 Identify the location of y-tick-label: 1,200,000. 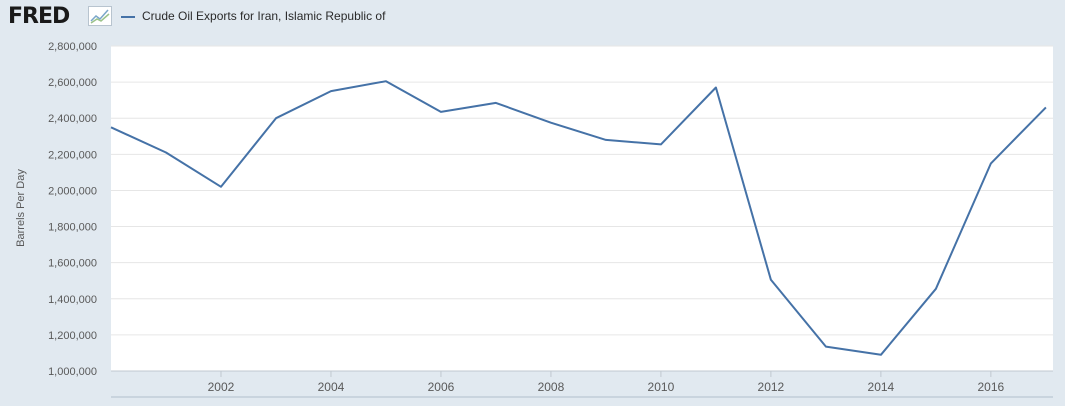
(72, 336).